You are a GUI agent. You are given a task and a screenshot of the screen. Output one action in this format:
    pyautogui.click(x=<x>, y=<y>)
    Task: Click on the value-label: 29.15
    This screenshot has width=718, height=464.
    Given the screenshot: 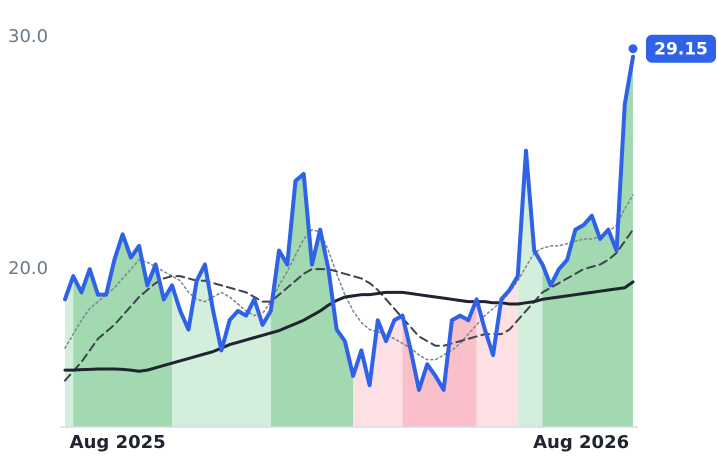 What is the action you would take?
    pyautogui.click(x=681, y=50)
    